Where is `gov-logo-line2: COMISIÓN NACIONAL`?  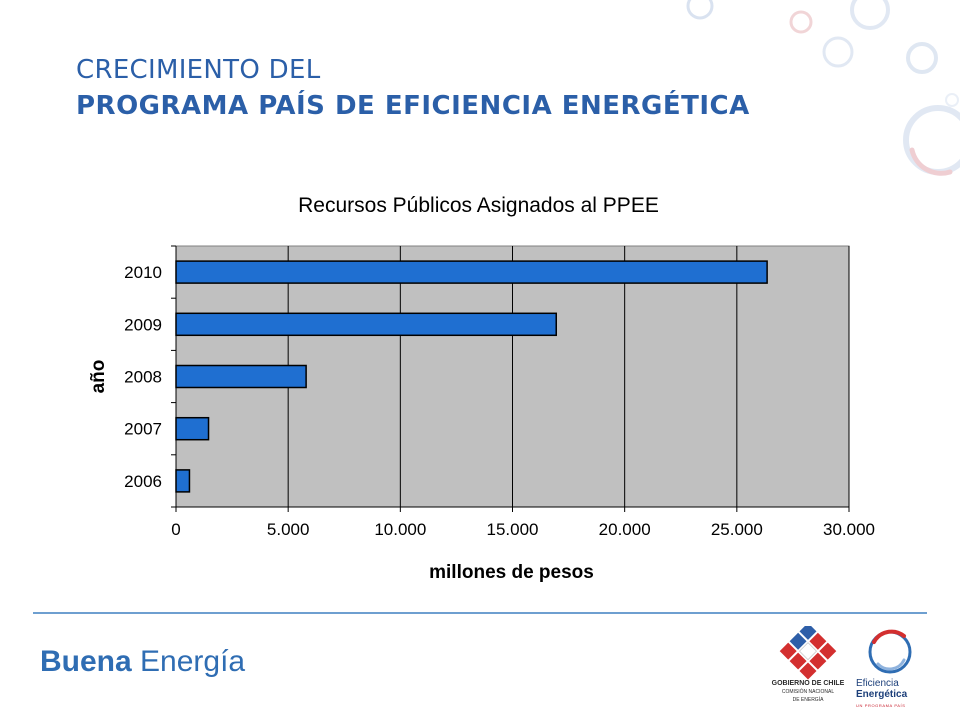 gov-logo-line2: COMISIÓN NACIONAL is located at coordinates (808, 692).